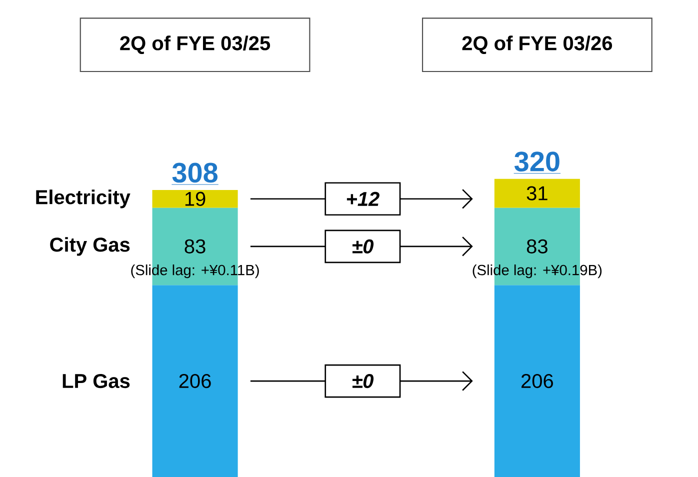  What do you see at coordinates (96, 381) in the screenshot?
I see `series-label: LP Gas` at bounding box center [96, 381].